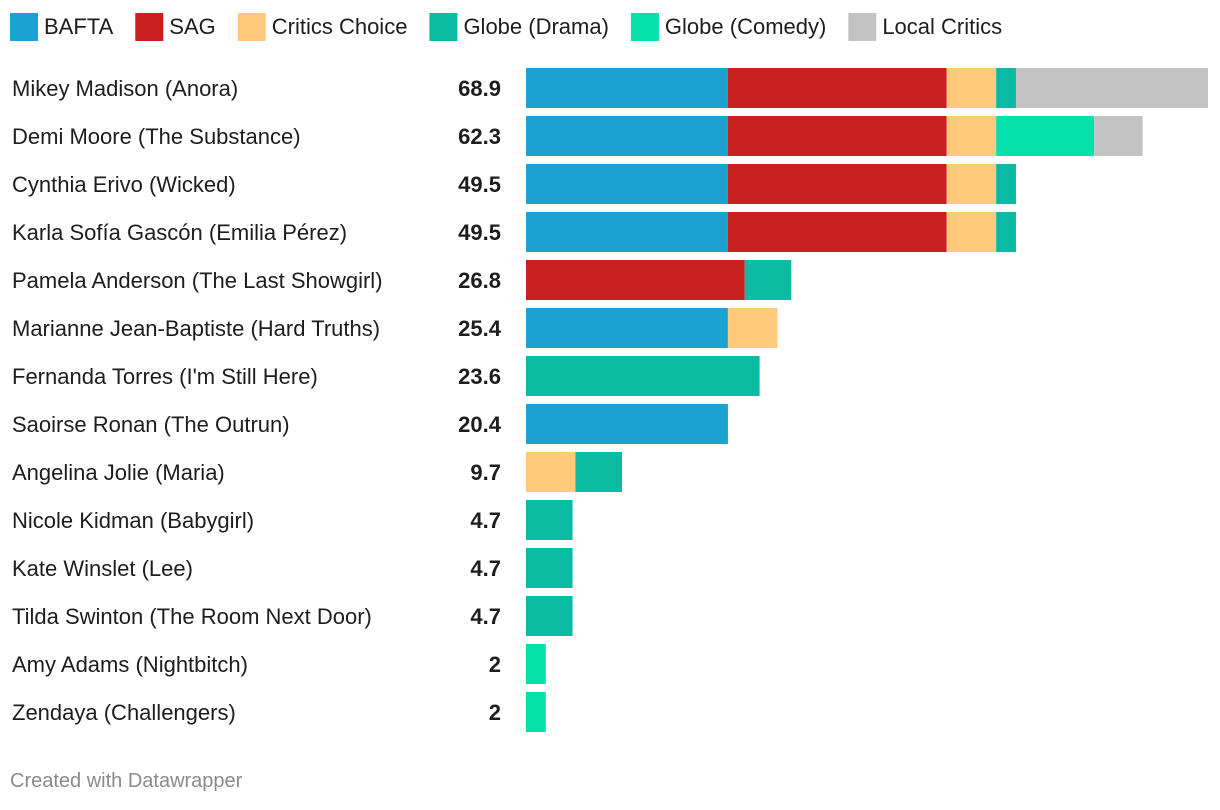 The height and width of the screenshot is (810, 1220). I want to click on row-label: Nicole Kidman (Babygirl), so click(133, 520).